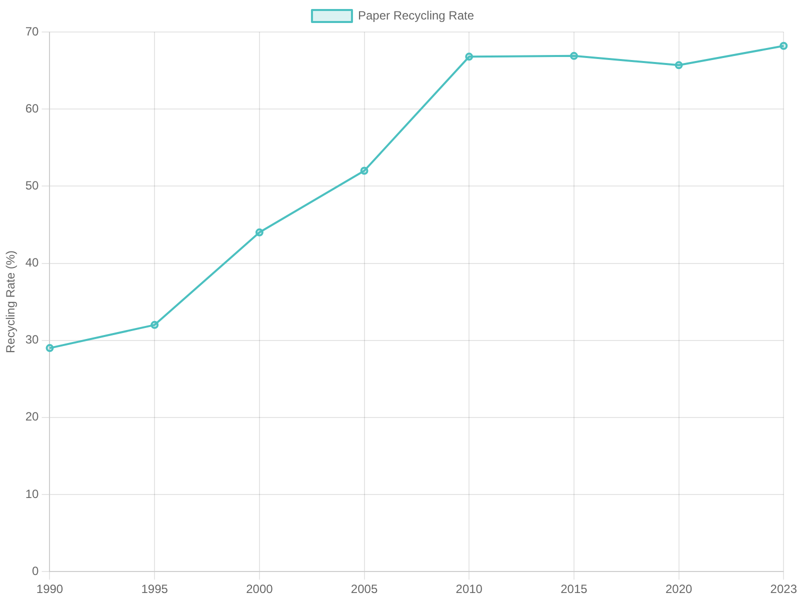 The image size is (800, 600). Describe the element at coordinates (469, 589) in the screenshot. I see `x-tick-label: 2010` at that location.